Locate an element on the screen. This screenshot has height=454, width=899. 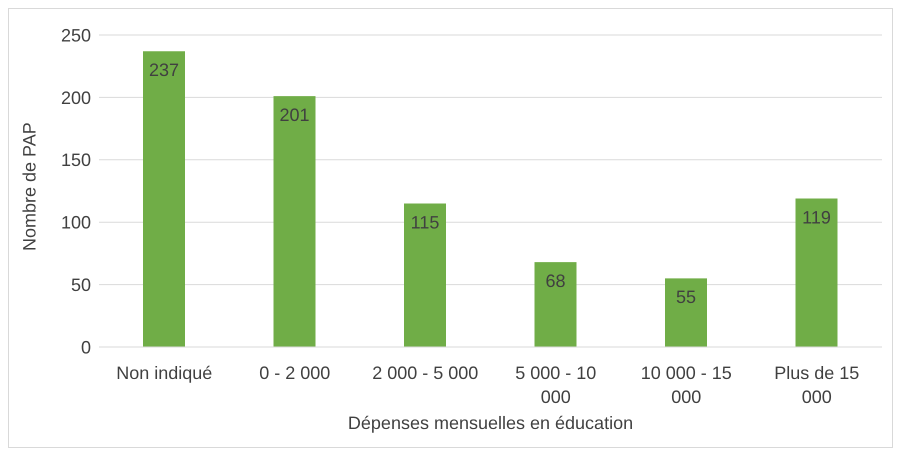
y-tick-label: 0 is located at coordinates (85, 347).